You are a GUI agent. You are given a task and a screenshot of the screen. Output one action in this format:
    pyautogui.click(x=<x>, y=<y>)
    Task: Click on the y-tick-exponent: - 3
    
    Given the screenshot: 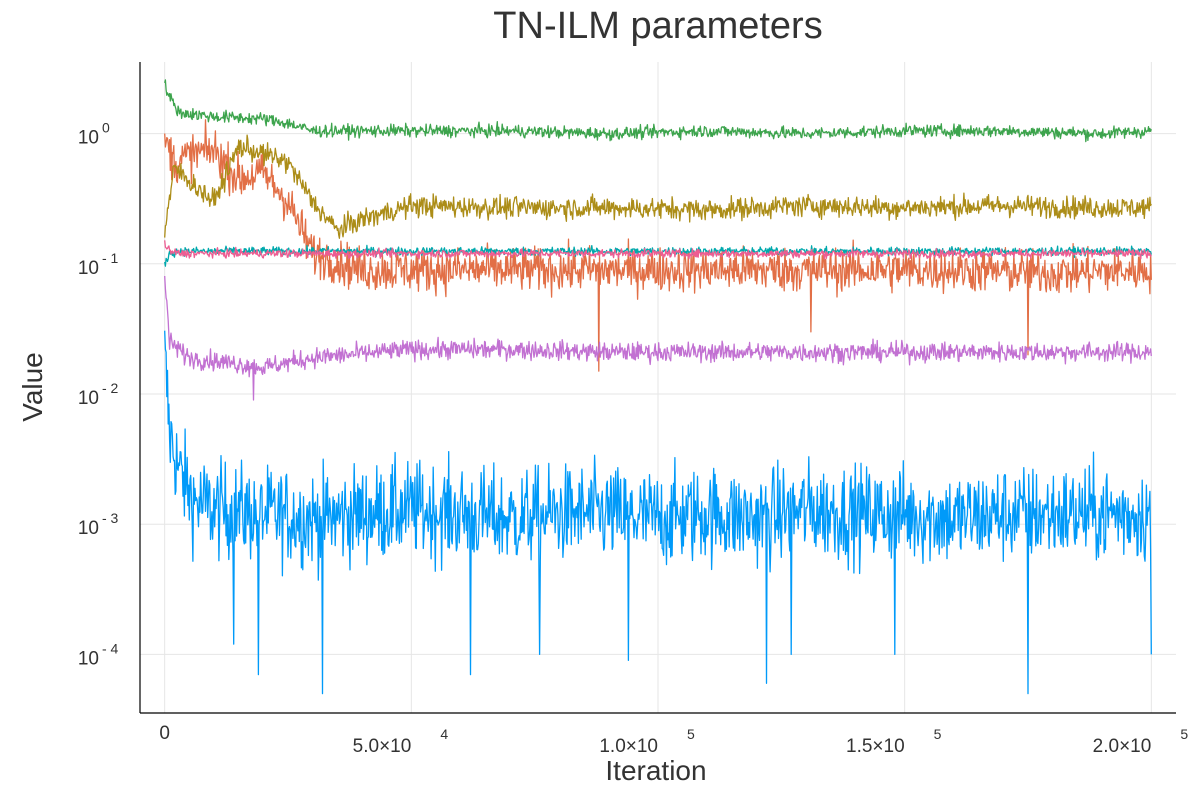 What is the action you would take?
    pyautogui.click(x=110, y=518)
    